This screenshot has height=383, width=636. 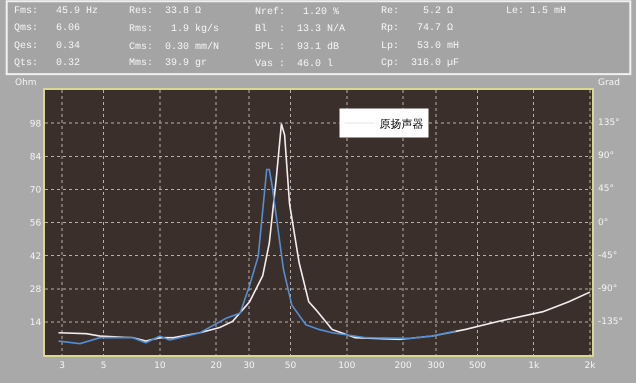 I want to click on x-tick-label: 500, so click(x=477, y=365).